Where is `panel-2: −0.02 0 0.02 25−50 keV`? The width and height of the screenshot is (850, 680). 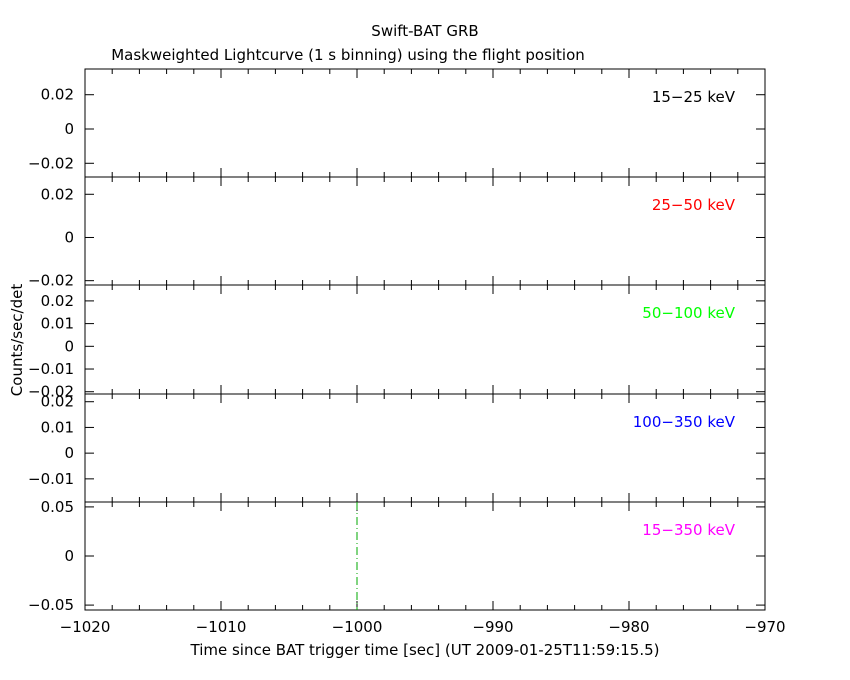
panel-2: −0.02 0 0.02 25−50 keV is located at coordinates (397, 233).